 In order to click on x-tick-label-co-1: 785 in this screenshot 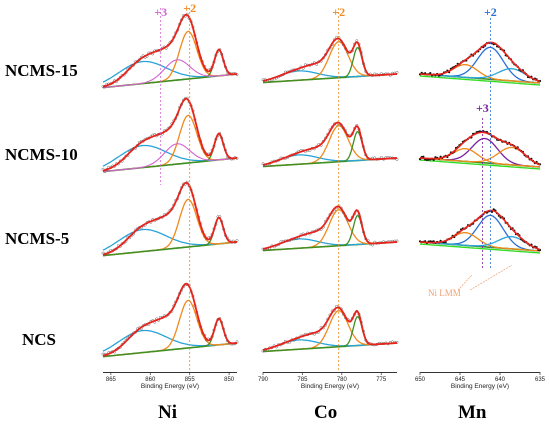, I will do `click(302, 380)`.